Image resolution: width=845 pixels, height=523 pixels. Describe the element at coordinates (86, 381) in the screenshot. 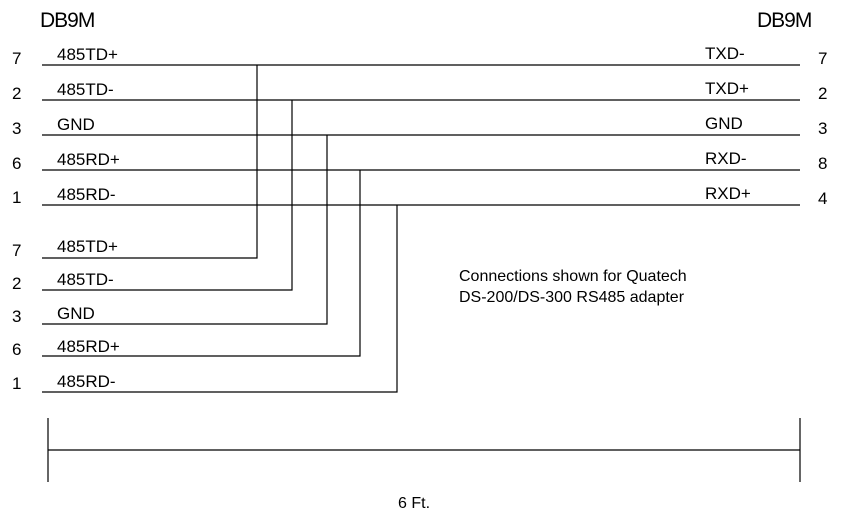

I see `branch-pin-signal: 485RD-` at that location.